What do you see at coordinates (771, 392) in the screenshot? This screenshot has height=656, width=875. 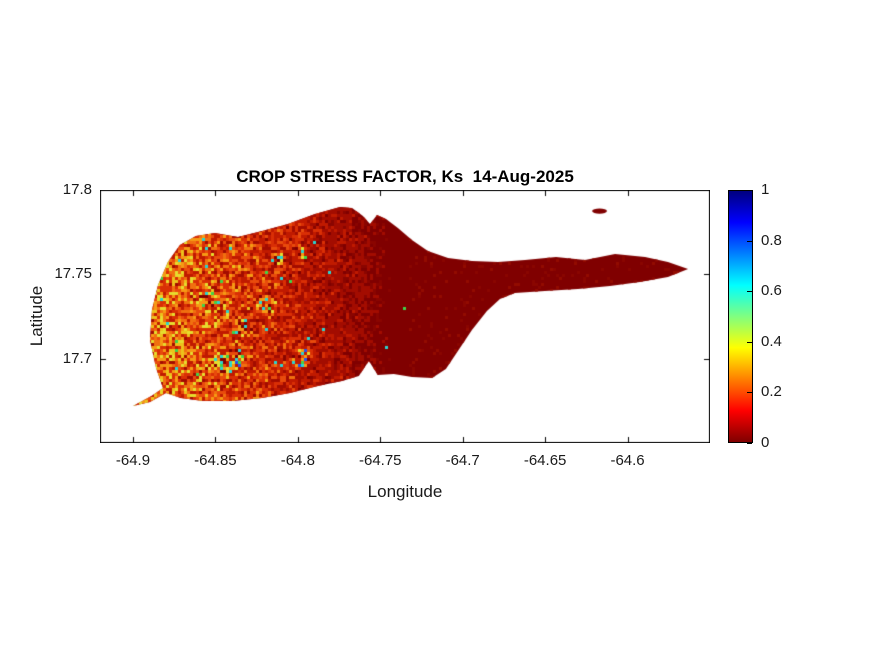 I see `colorbar-tick-label: 0.2` at bounding box center [771, 392].